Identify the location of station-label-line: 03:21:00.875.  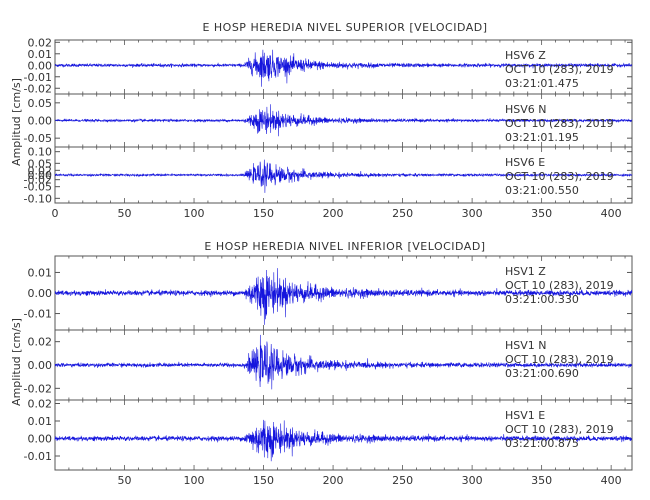
(542, 443).